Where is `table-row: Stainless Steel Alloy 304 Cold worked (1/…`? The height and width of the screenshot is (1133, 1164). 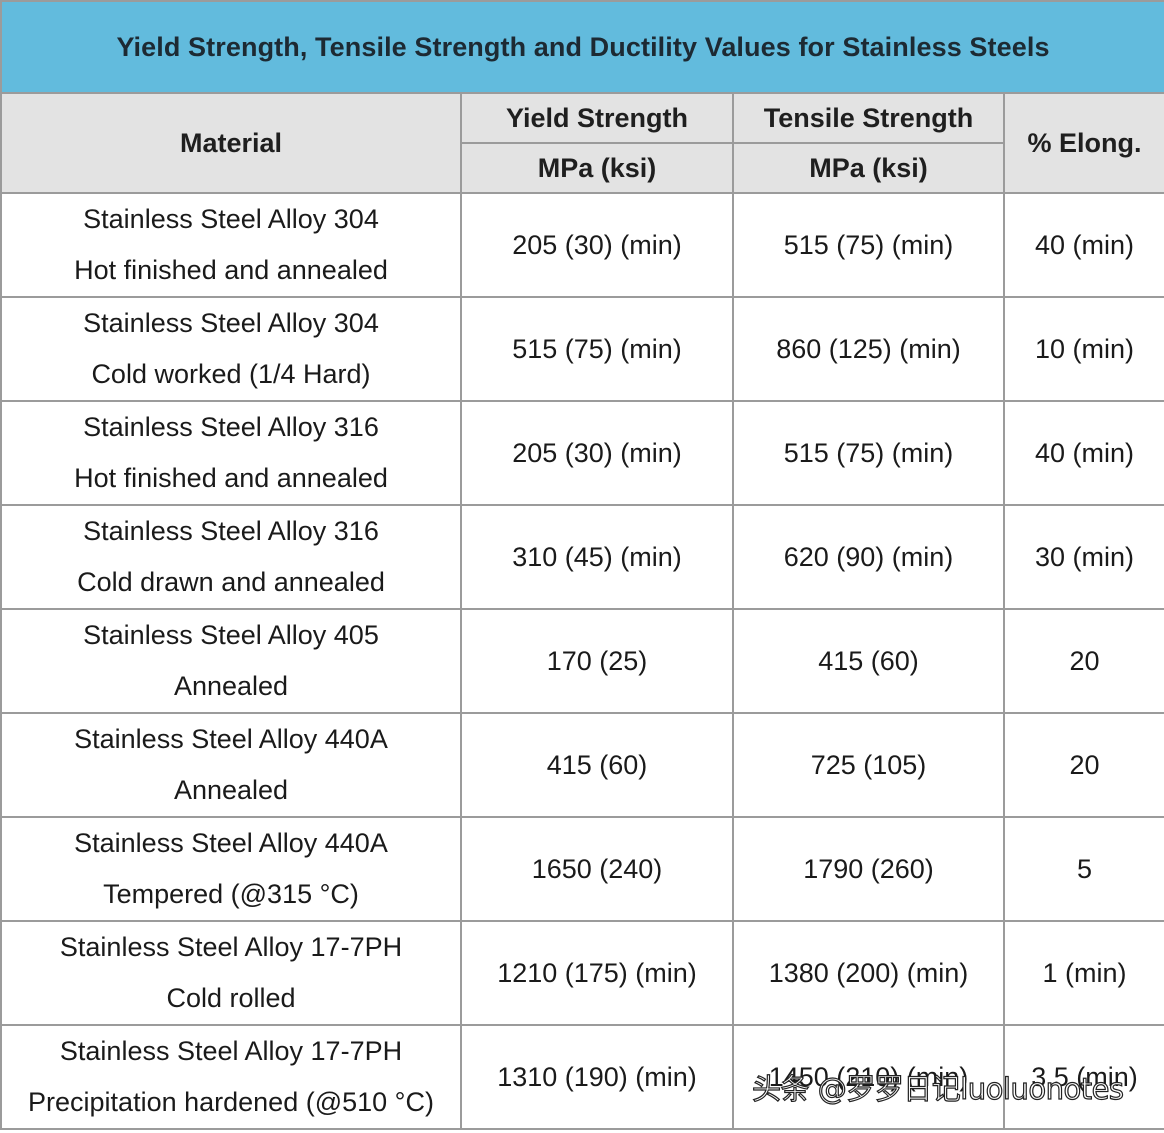
table-row: Stainless Steel Alloy 304 Cold worked (1/… is located at coordinates (582, 349).